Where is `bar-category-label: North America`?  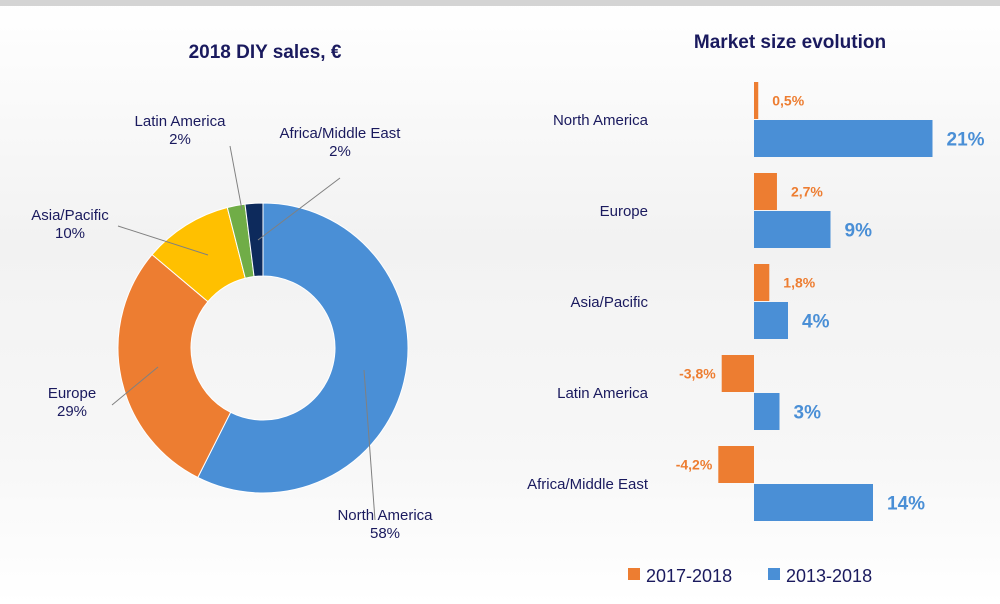
bar-category-label: North America is located at coordinates (601, 120).